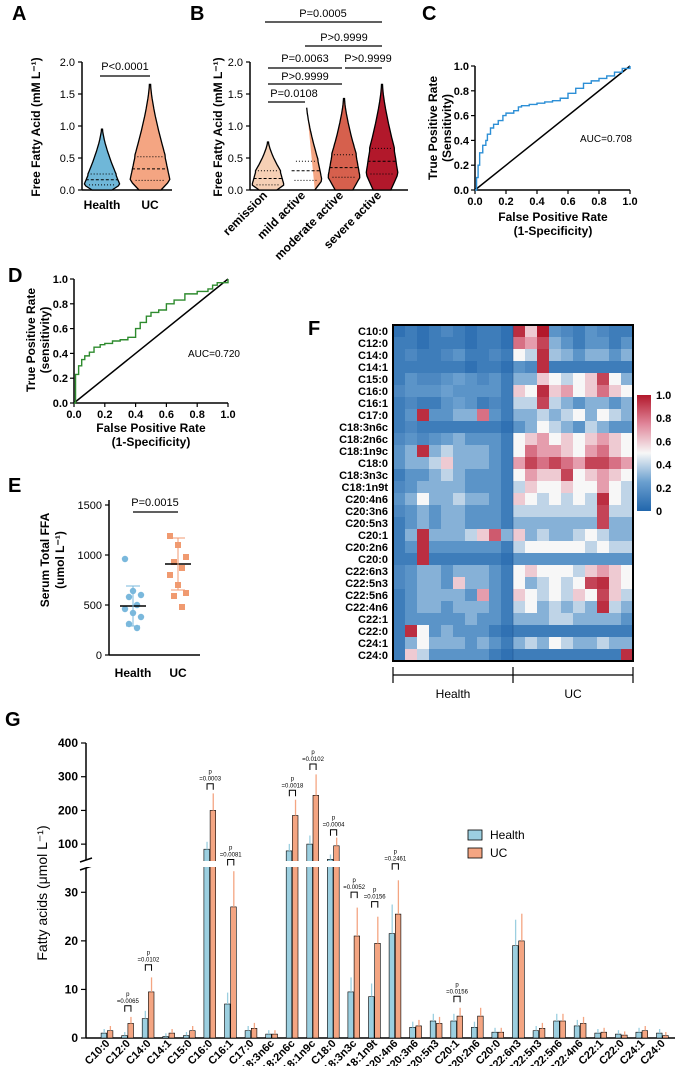 This screenshot has height=1066, width=685. I want to click on panel-a-ytick-label: 2.0, so click(67, 63).